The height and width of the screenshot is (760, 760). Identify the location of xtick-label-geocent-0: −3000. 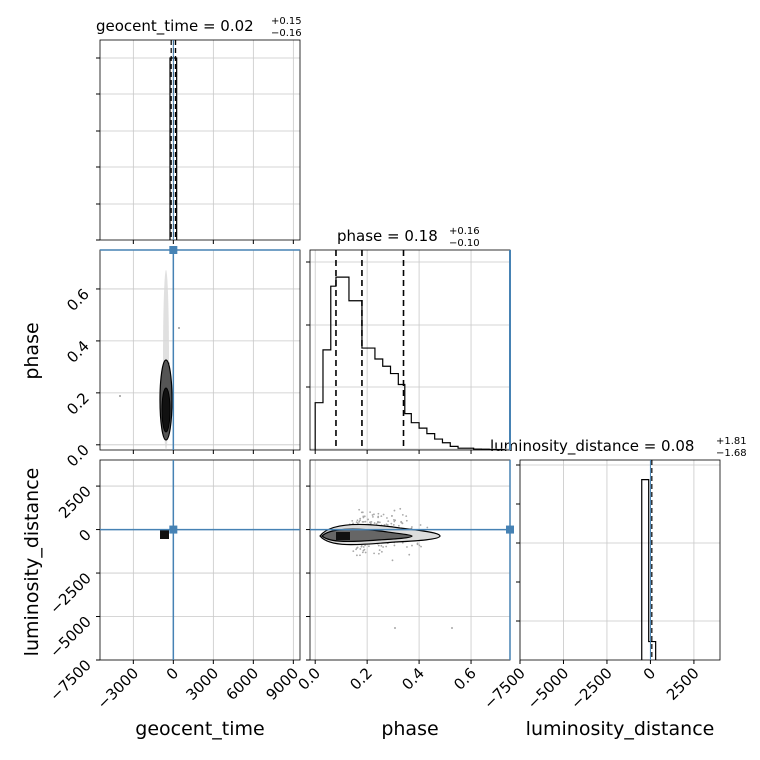
(118, 688).